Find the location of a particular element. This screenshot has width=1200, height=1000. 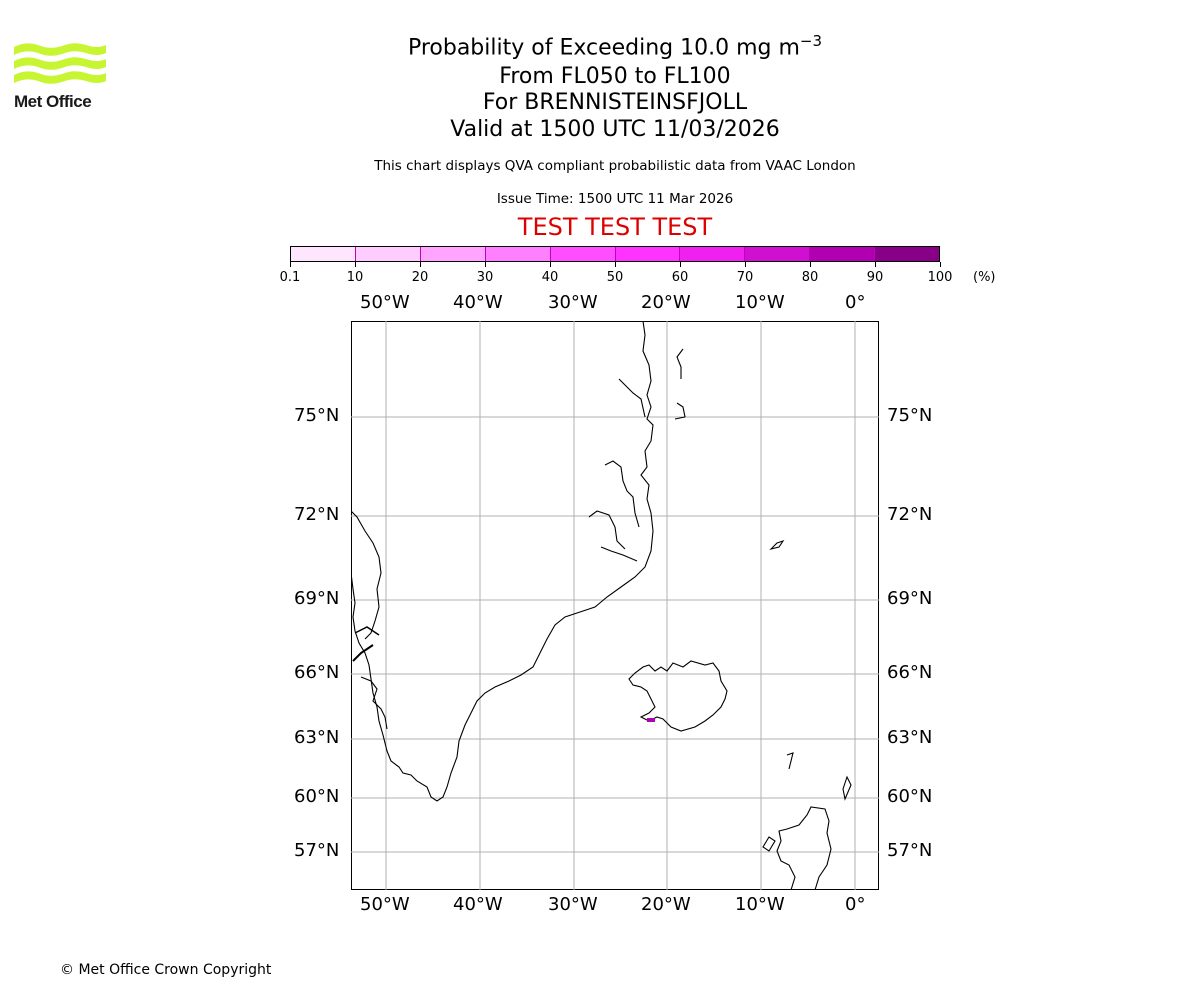

lon-label-bottom: 30°W is located at coordinates (573, 904).